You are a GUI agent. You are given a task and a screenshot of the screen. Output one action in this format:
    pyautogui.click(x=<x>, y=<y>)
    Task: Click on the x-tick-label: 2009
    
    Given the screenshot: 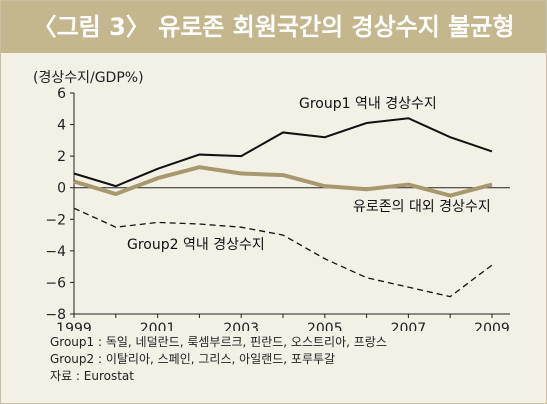 What is the action you would take?
    pyautogui.click(x=492, y=326)
    